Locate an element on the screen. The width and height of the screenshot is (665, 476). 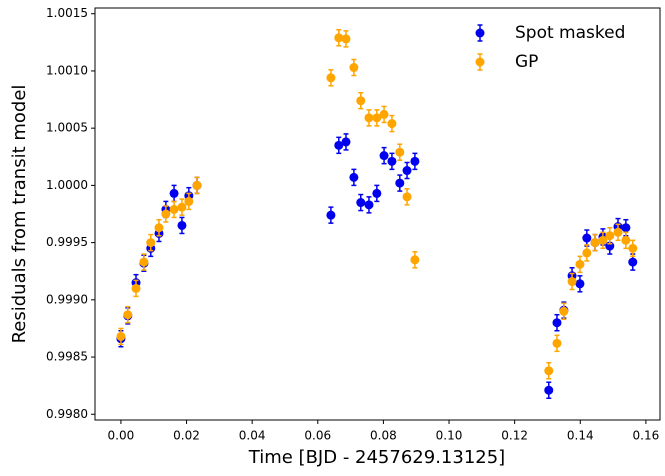
y-tick-label: 1.0005 is located at coordinates (67, 128).